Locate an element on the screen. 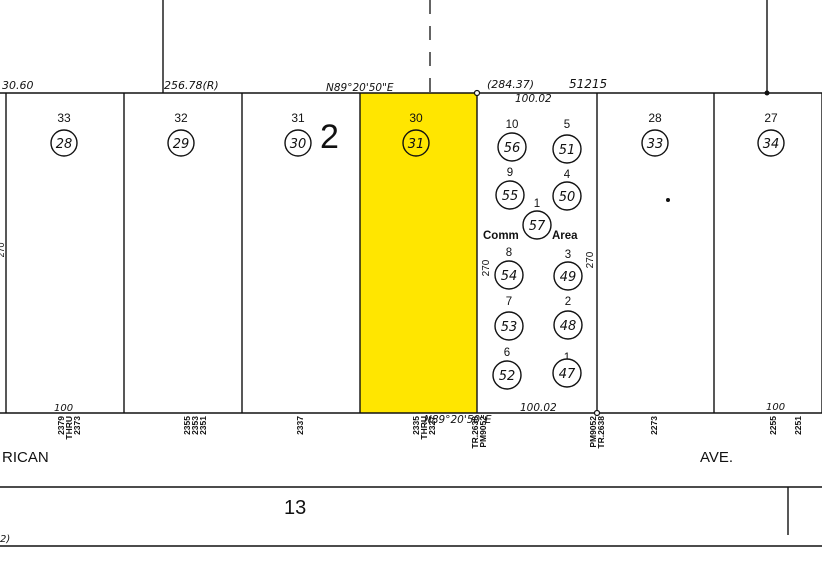 The height and width of the screenshot is (588, 822). unit-number: 8 is located at coordinates (509, 253).